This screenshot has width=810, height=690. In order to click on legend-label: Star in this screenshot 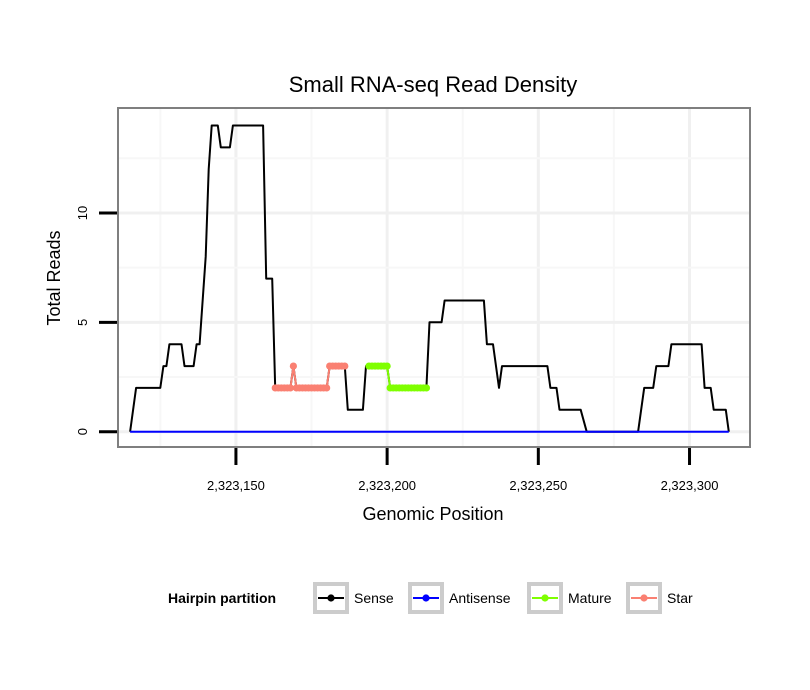, I will do `click(680, 598)`.